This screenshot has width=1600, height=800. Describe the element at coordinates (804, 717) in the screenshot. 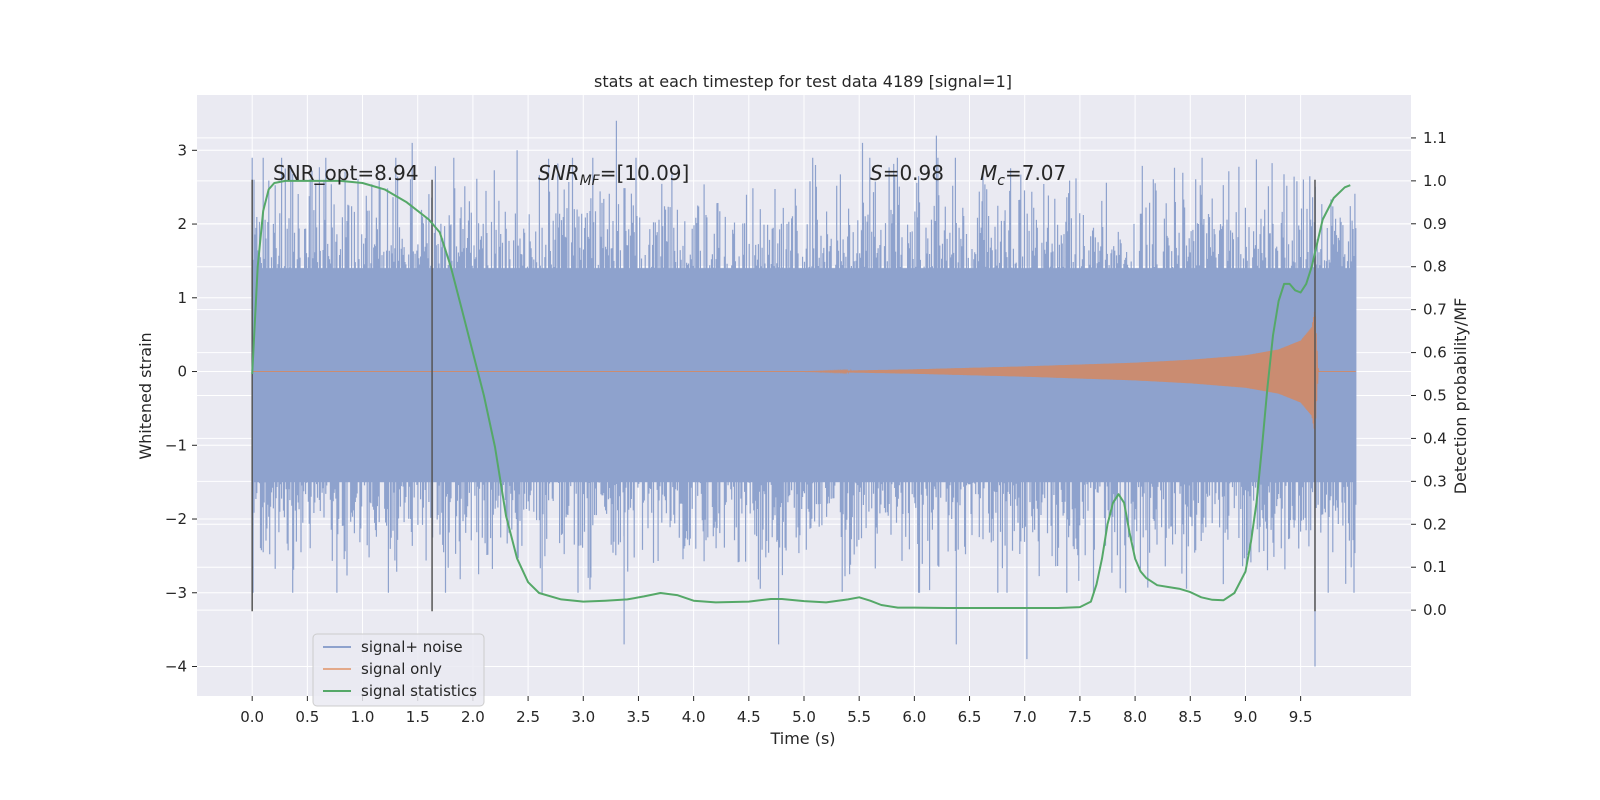

I see `x-tick-label: 5.0` at that location.